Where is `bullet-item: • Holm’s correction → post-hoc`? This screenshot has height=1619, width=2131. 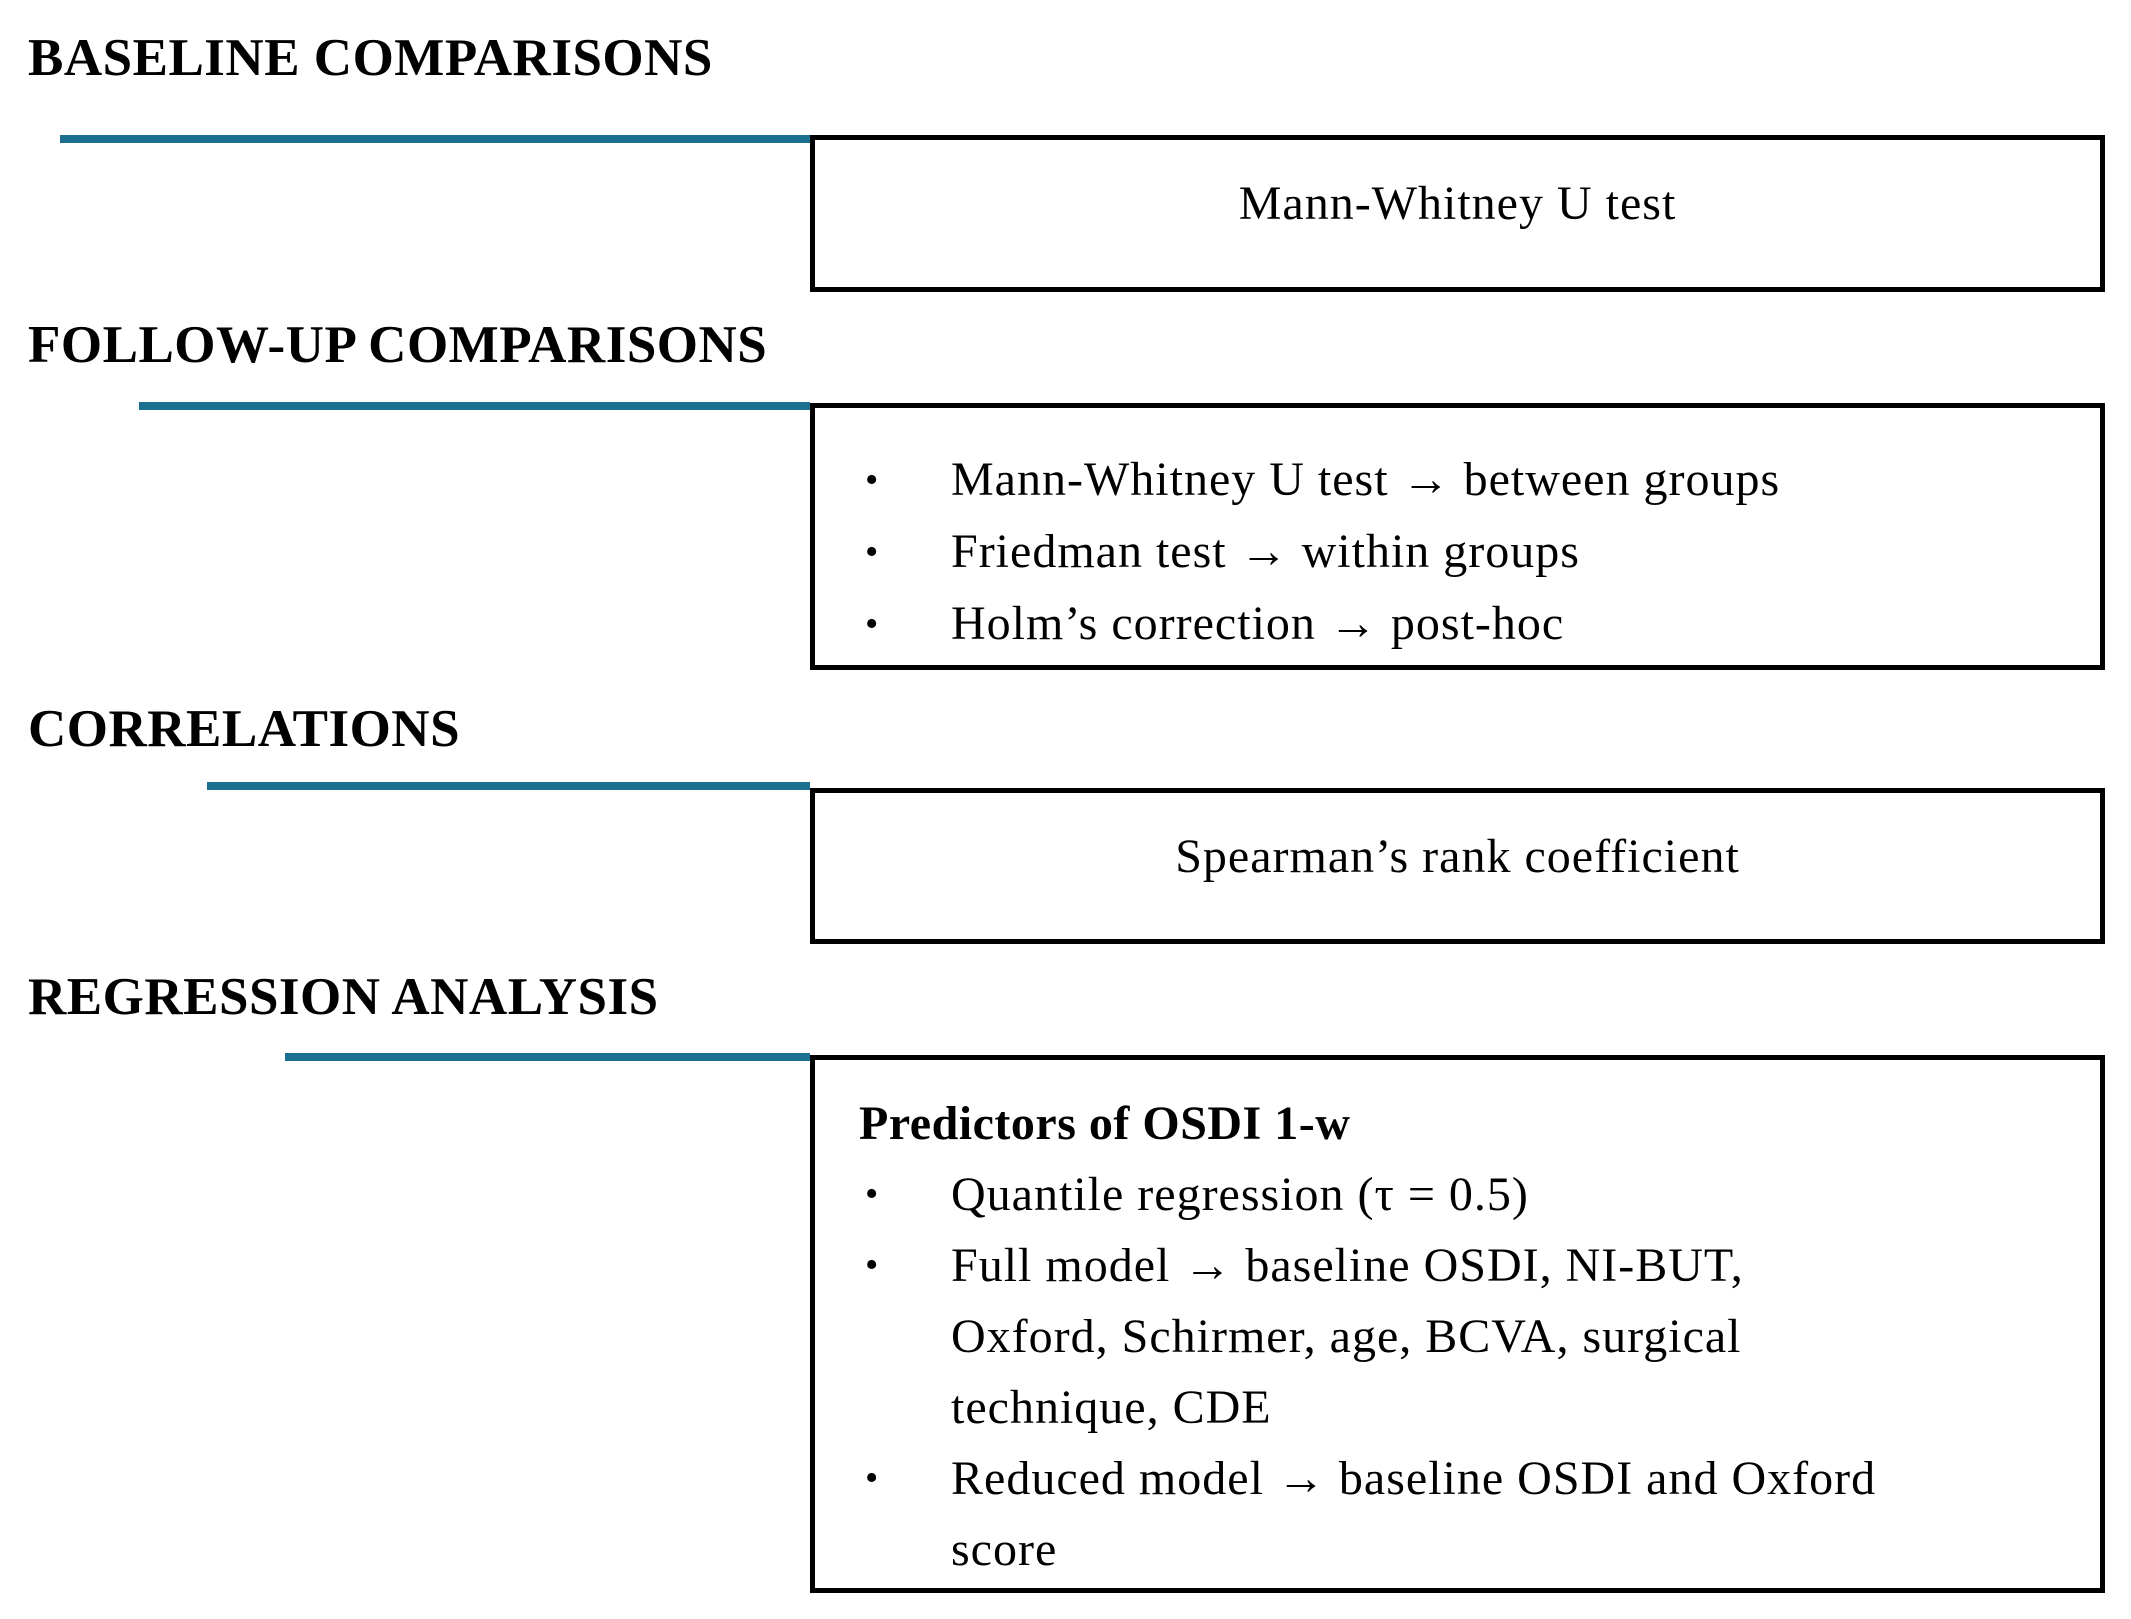 bullet-item: • Holm’s correction → post-hoc is located at coordinates (1457, 624).